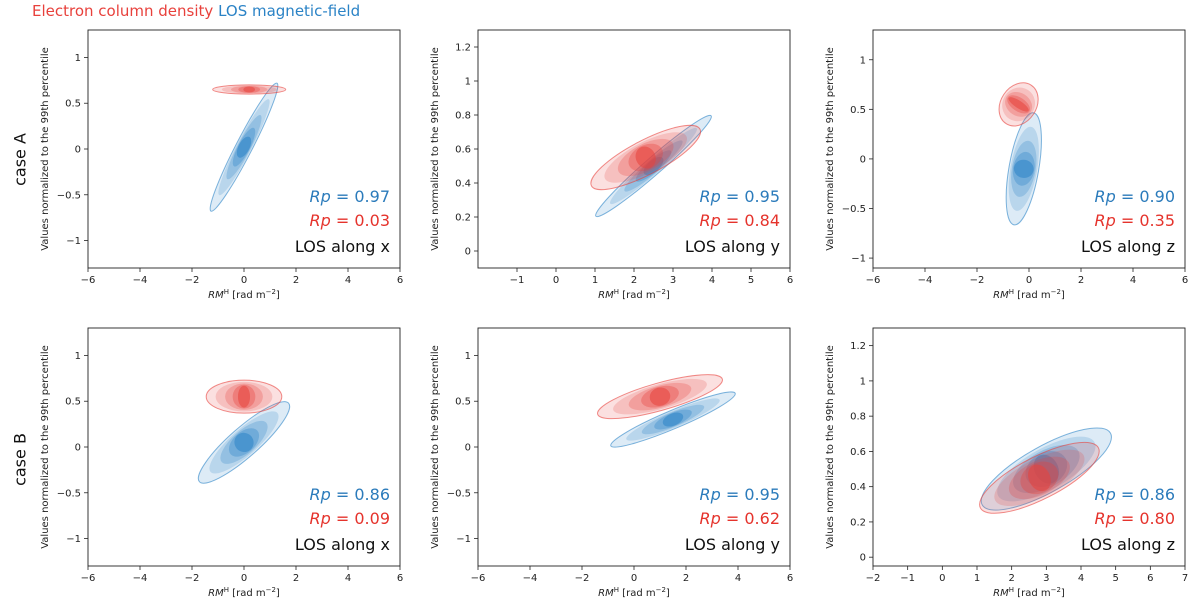 This screenshot has width=1200, height=611. What do you see at coordinates (751, 280) in the screenshot?
I see `x-tick-label: 5` at bounding box center [751, 280].